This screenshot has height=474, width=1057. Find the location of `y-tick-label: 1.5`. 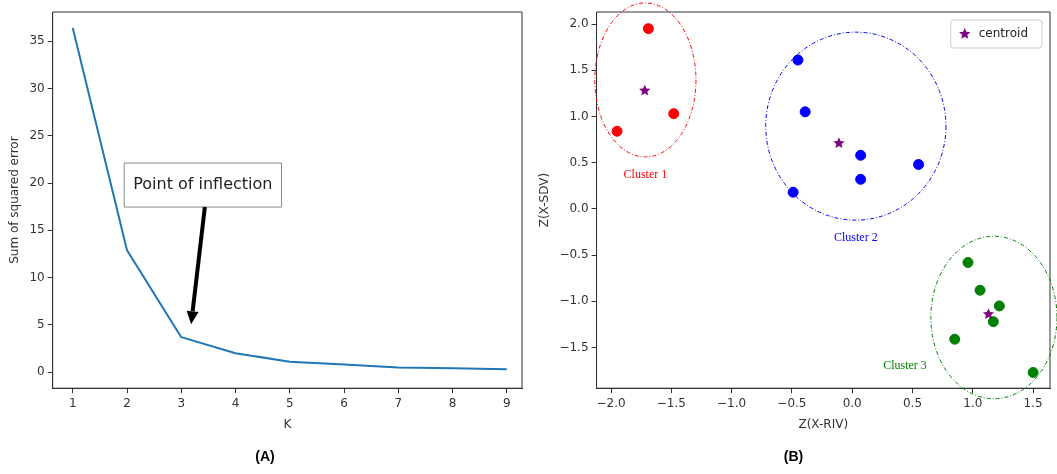

y-tick-label: 1.5 is located at coordinates (579, 69).